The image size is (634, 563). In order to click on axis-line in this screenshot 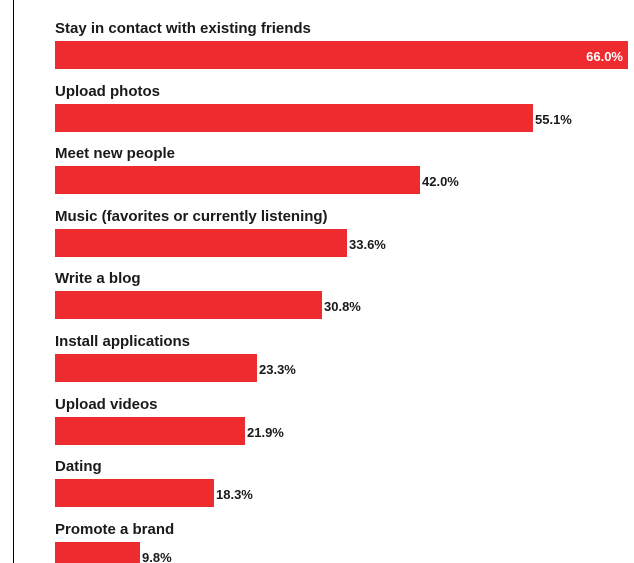, I will do `click(13, 281)`.